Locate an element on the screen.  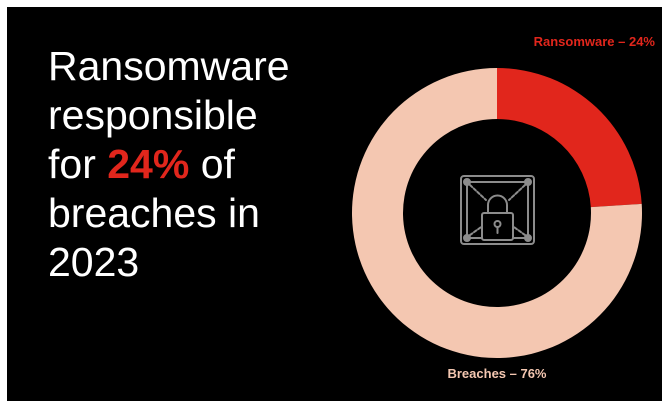
headline-line-1: Ransomware is located at coordinates (169, 66).